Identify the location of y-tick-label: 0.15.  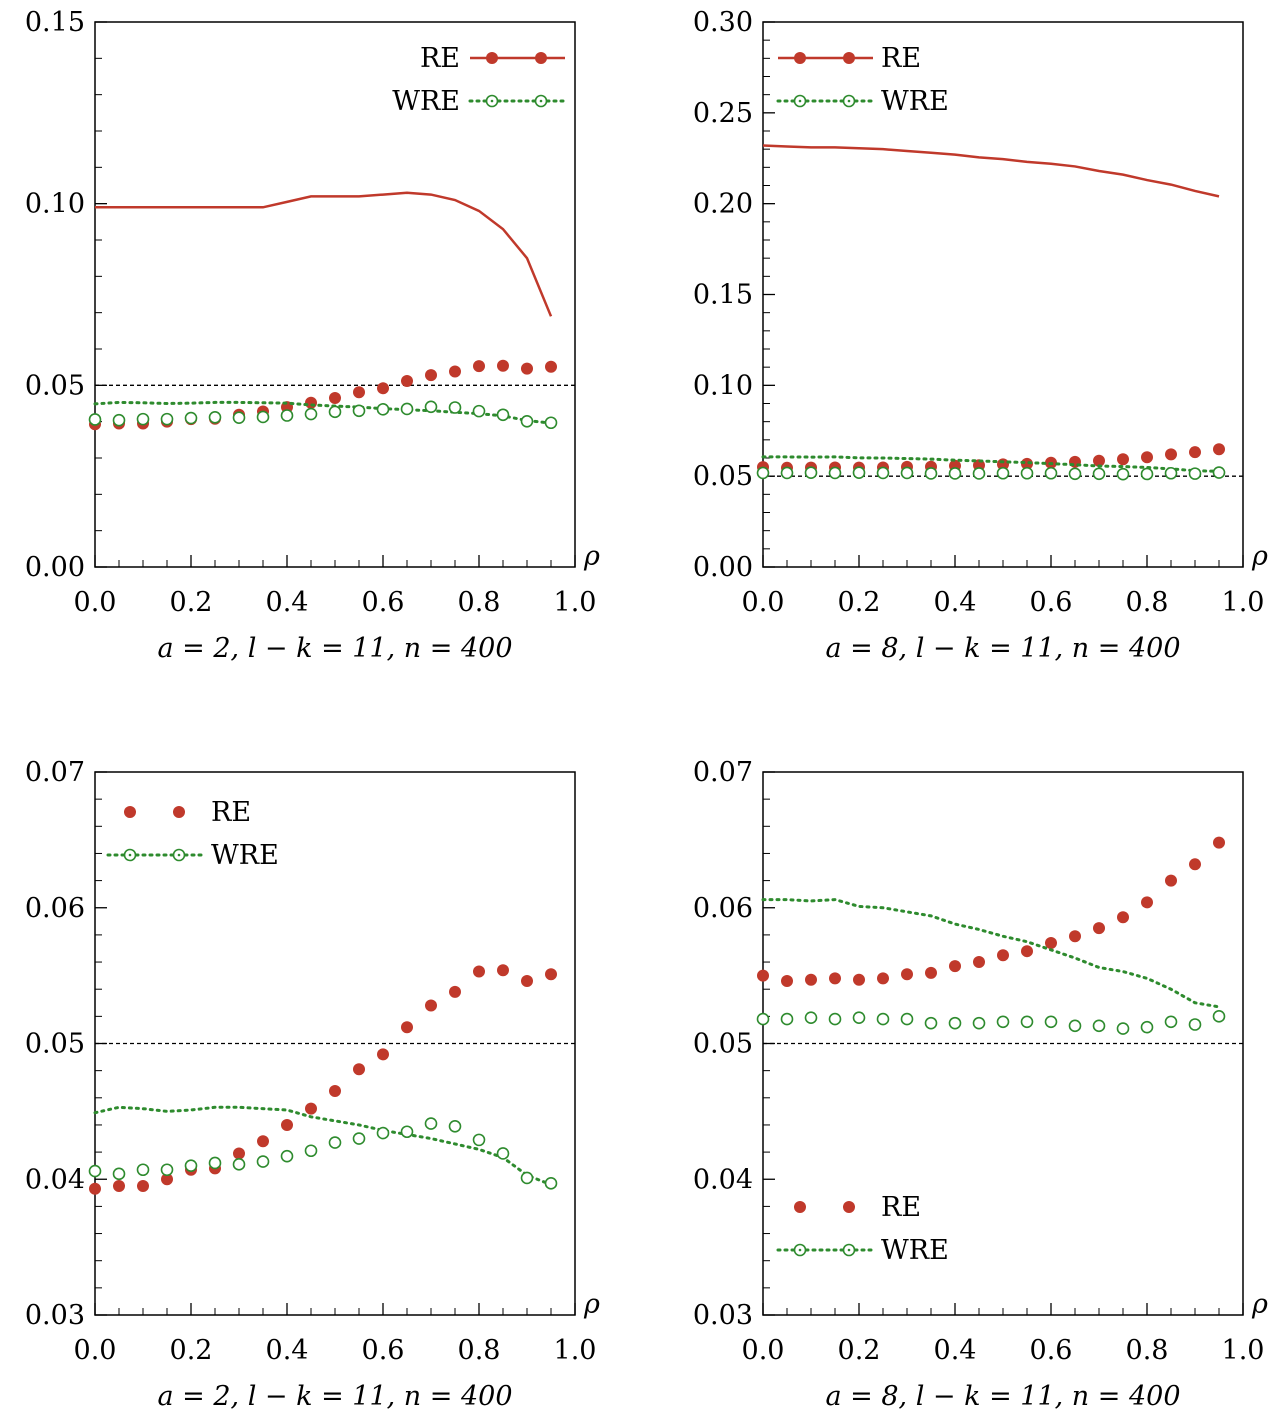
(723, 295).